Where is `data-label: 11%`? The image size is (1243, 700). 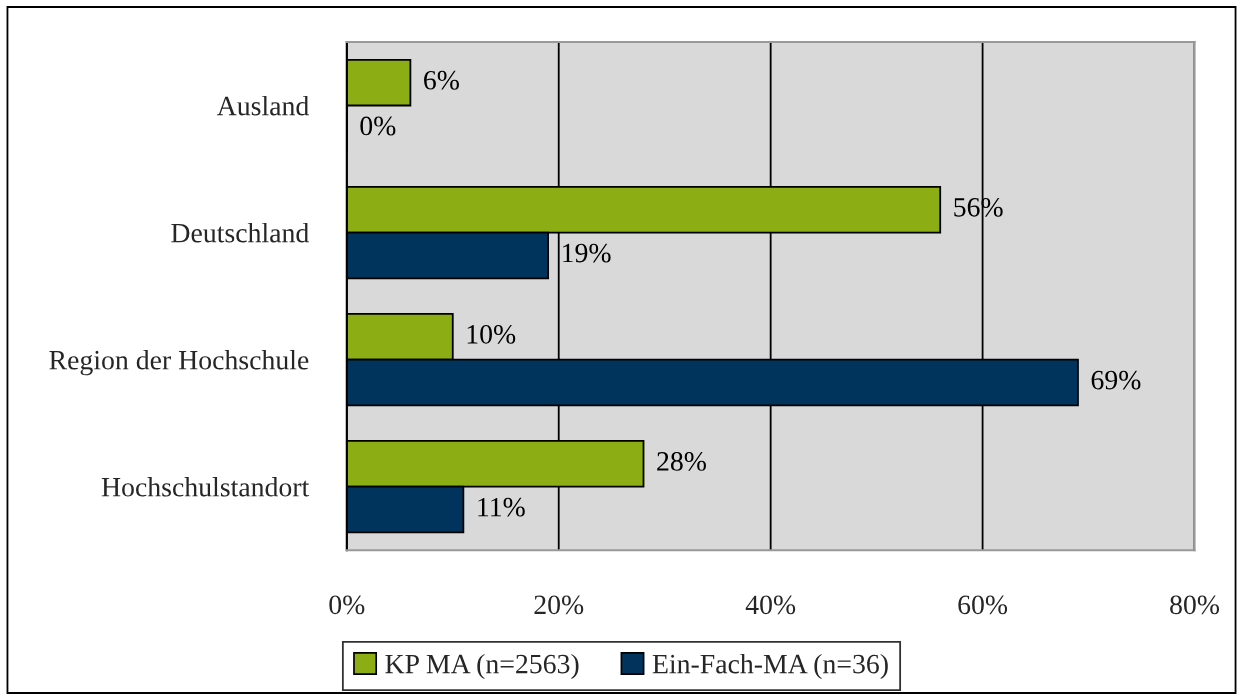 data-label: 11% is located at coordinates (501, 507).